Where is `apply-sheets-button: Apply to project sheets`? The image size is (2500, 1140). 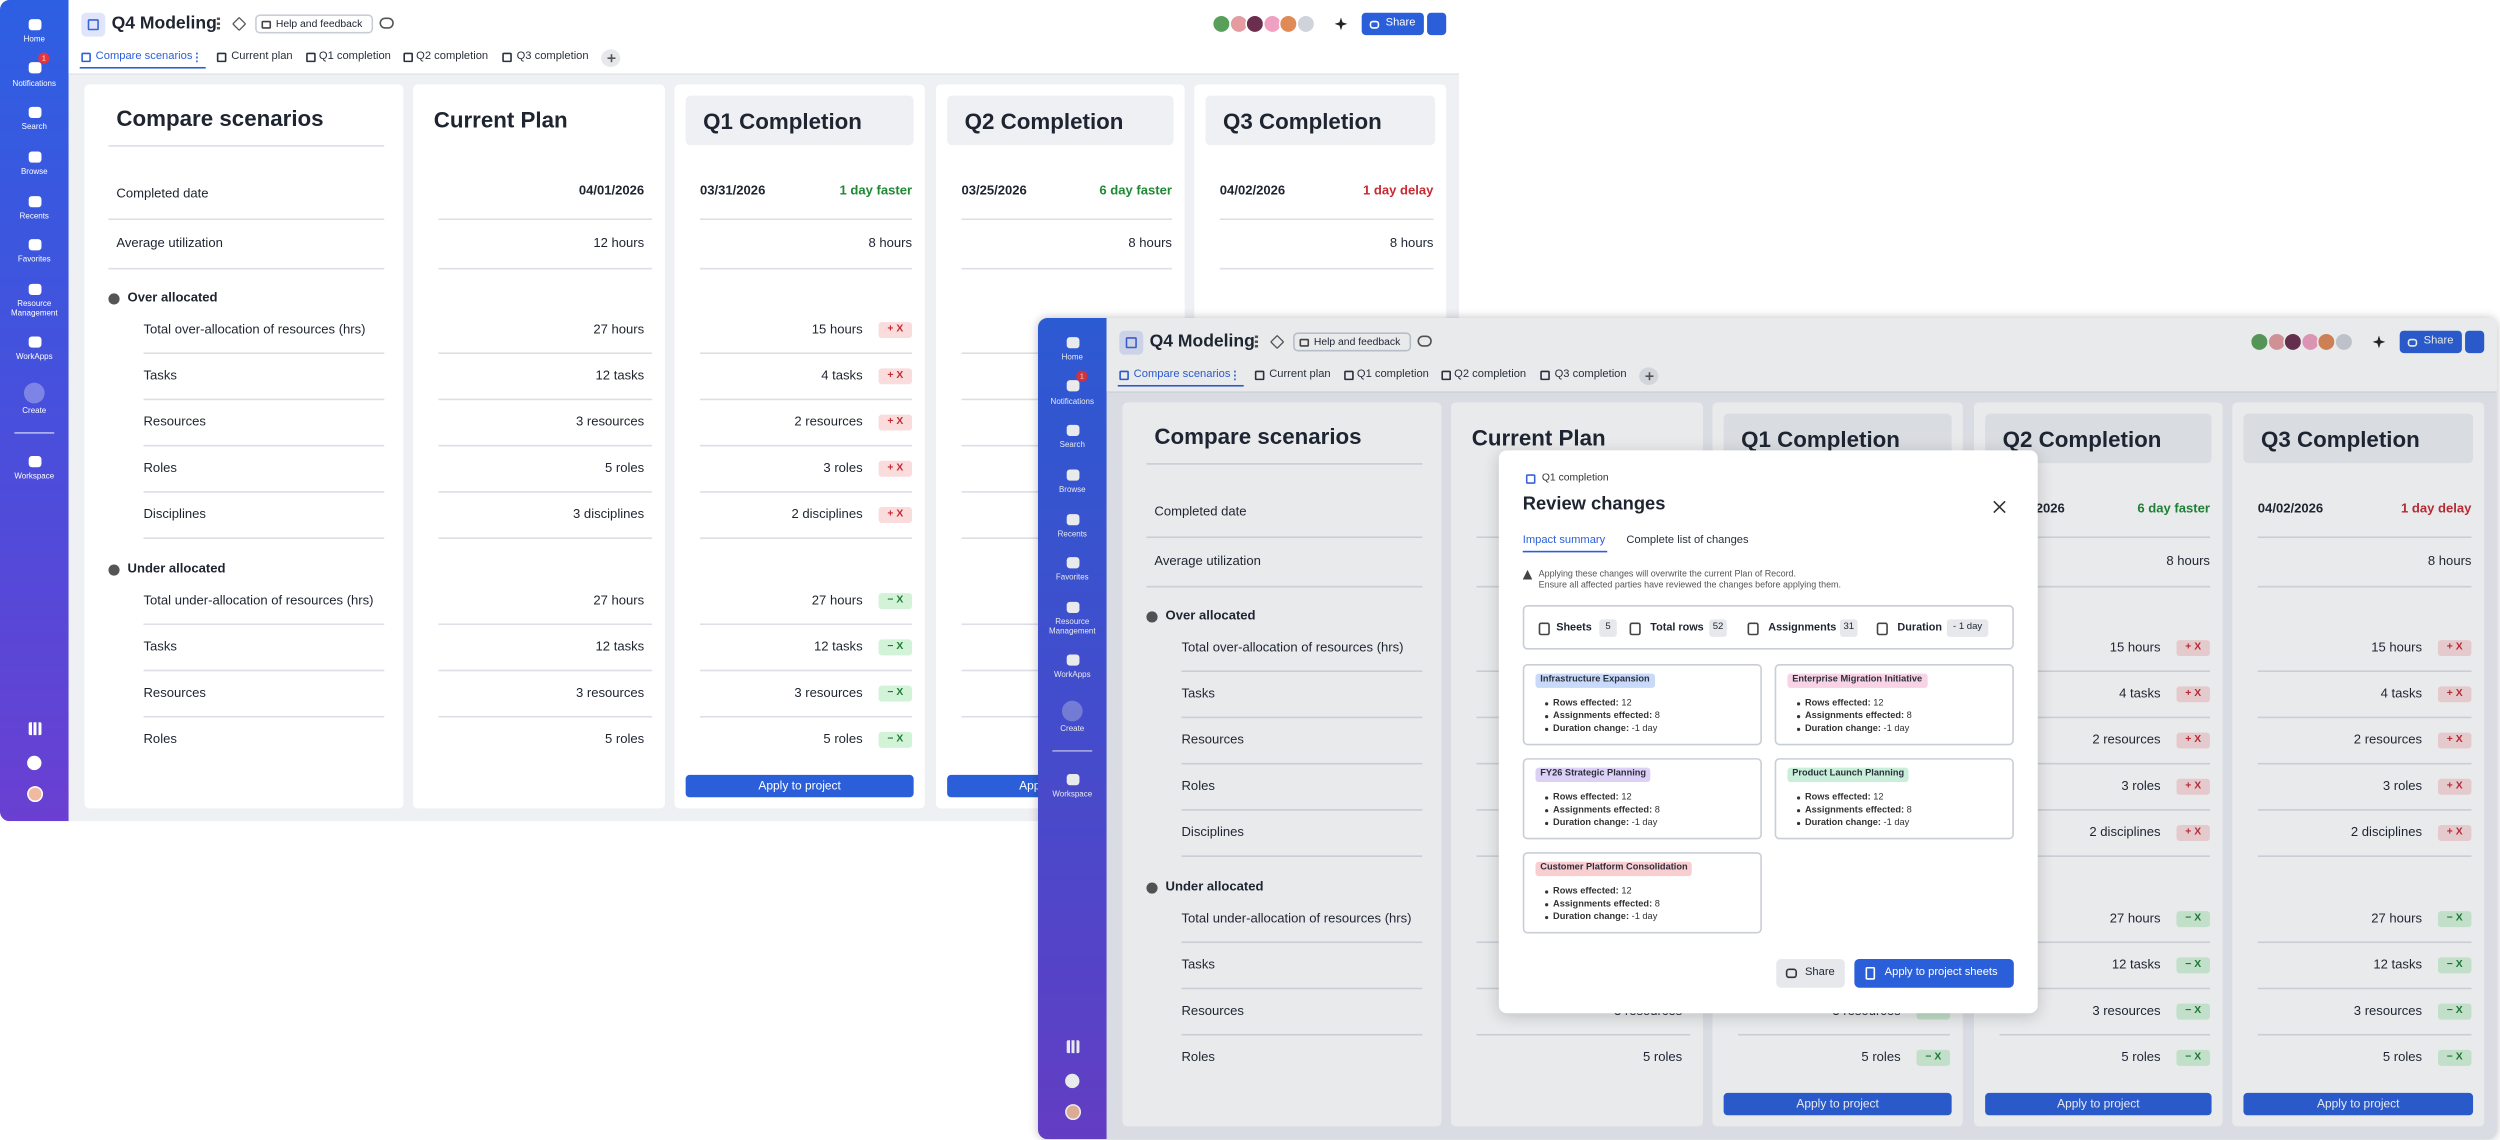
apply-sheets-button: Apply to project sheets is located at coordinates (1934, 973).